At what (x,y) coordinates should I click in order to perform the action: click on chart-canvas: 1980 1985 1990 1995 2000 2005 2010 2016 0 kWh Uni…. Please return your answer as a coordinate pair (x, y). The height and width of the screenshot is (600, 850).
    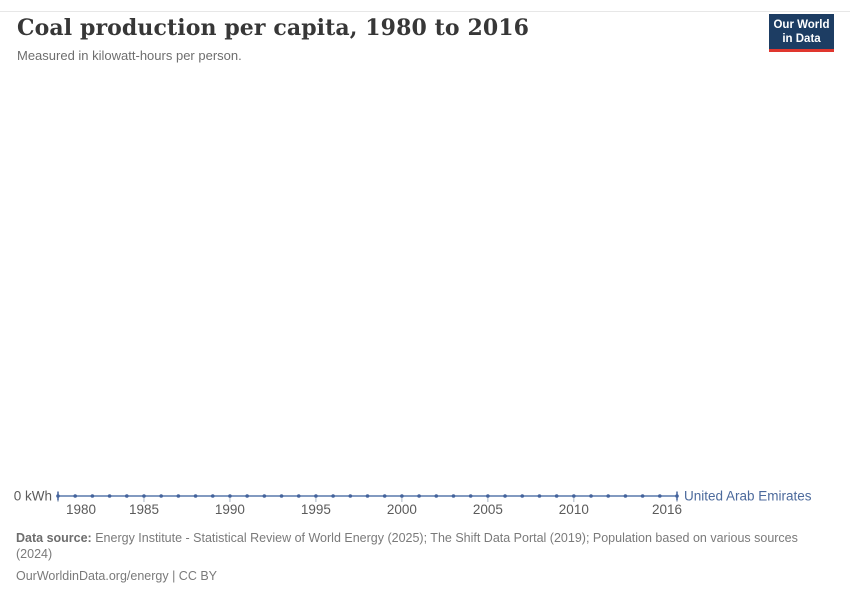
    Looking at the image, I should click on (413, 503).